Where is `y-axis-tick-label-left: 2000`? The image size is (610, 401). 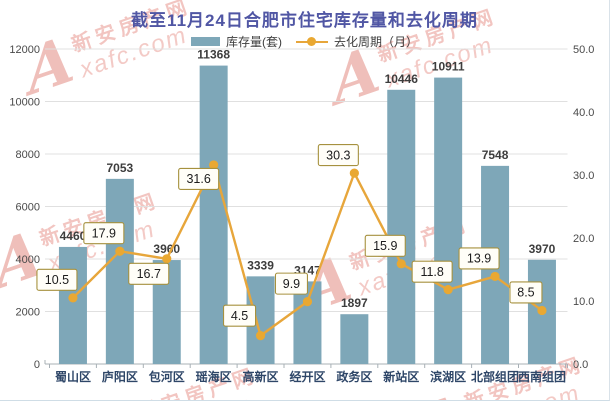
y-axis-tick-label-left: 2000 is located at coordinates (28, 313).